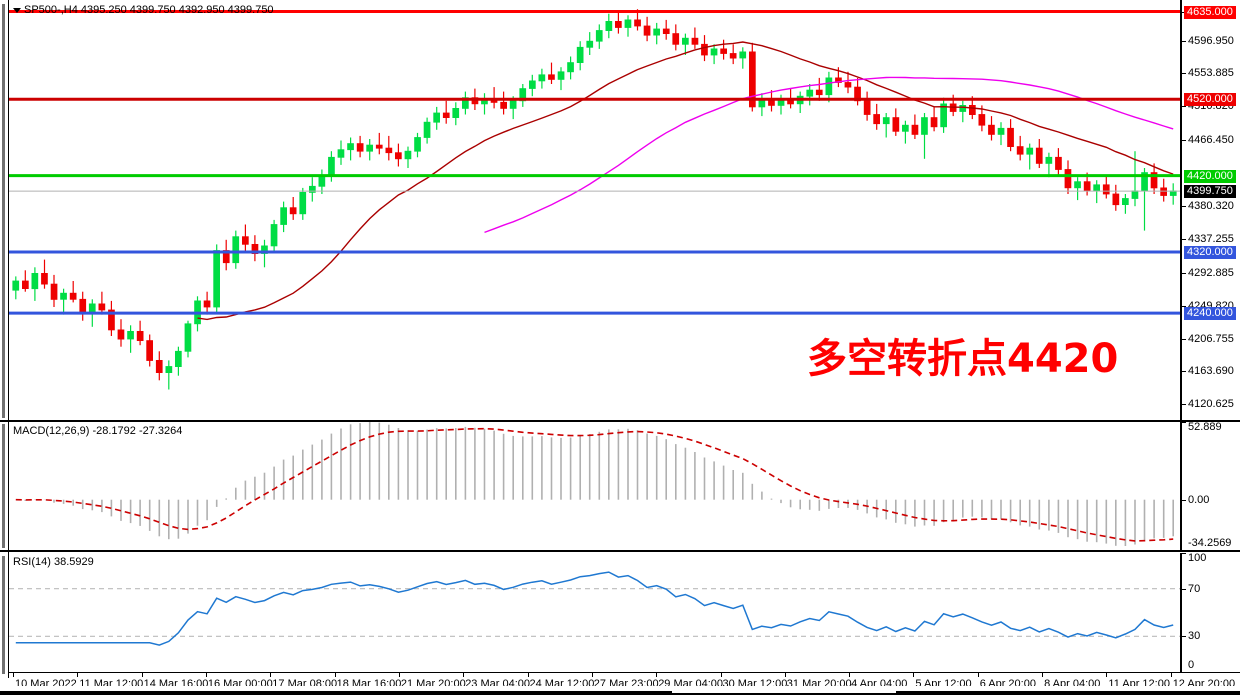 This screenshot has width=1240, height=695. Describe the element at coordinates (1211, 404) in the screenshot. I see `price-axis-label: 4120.625` at that location.